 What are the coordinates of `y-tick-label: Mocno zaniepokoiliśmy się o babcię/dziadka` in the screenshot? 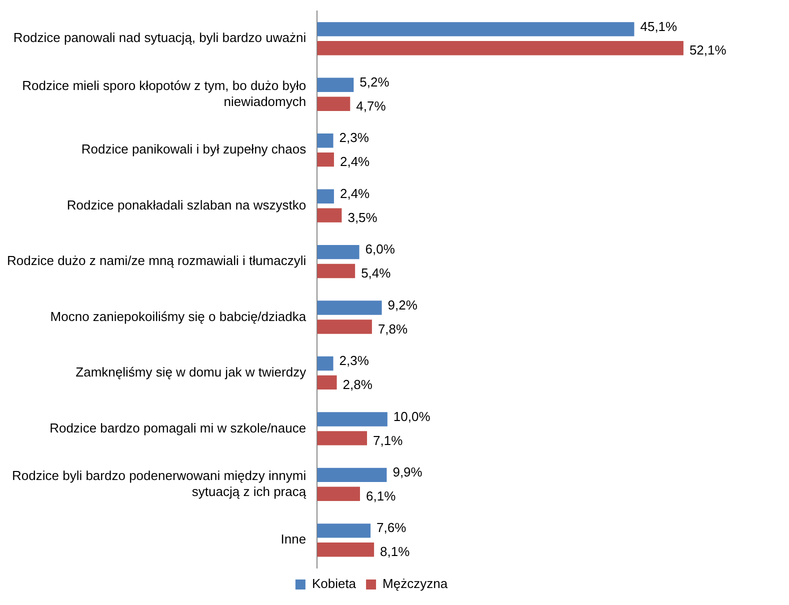 It's located at (178, 316).